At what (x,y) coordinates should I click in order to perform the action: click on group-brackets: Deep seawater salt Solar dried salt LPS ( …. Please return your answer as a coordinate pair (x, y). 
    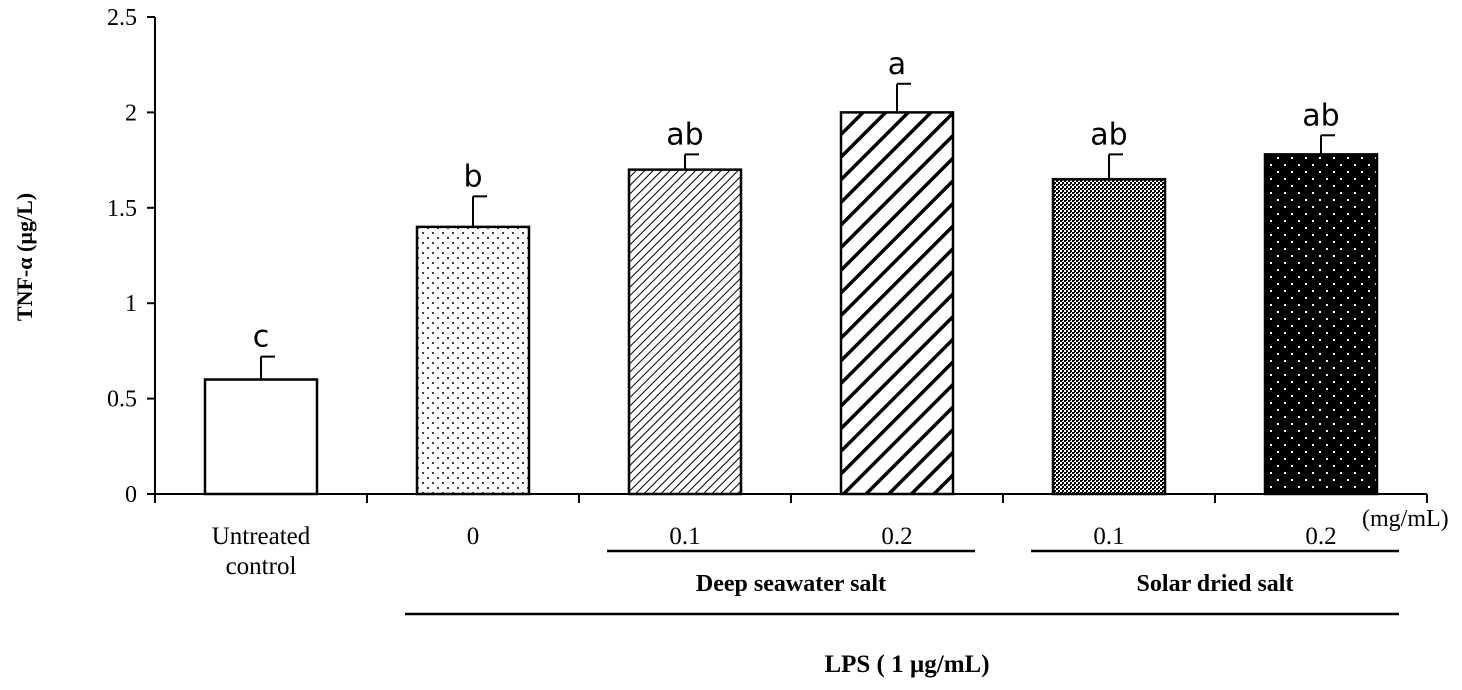
    Looking at the image, I should click on (902, 613).